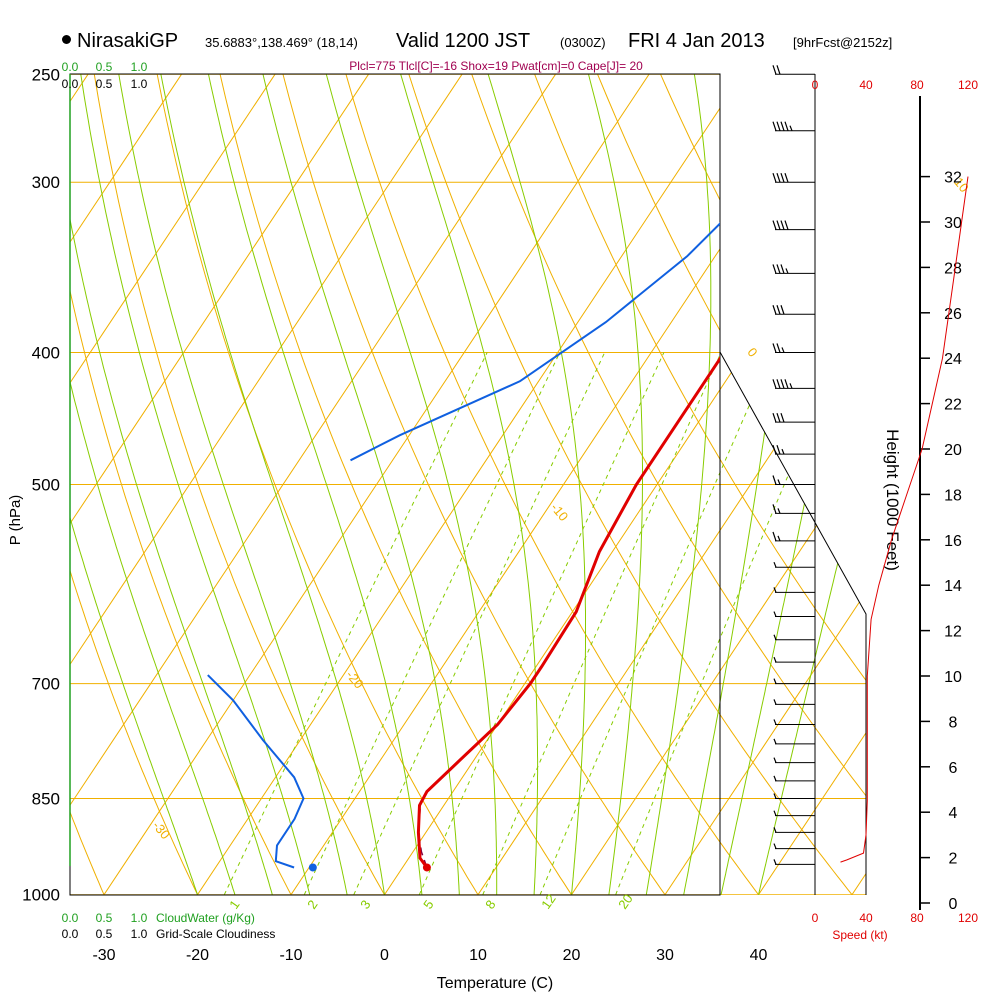 The width and height of the screenshot is (1000, 1000). I want to click on station-bullet-icon, so click(66, 40).